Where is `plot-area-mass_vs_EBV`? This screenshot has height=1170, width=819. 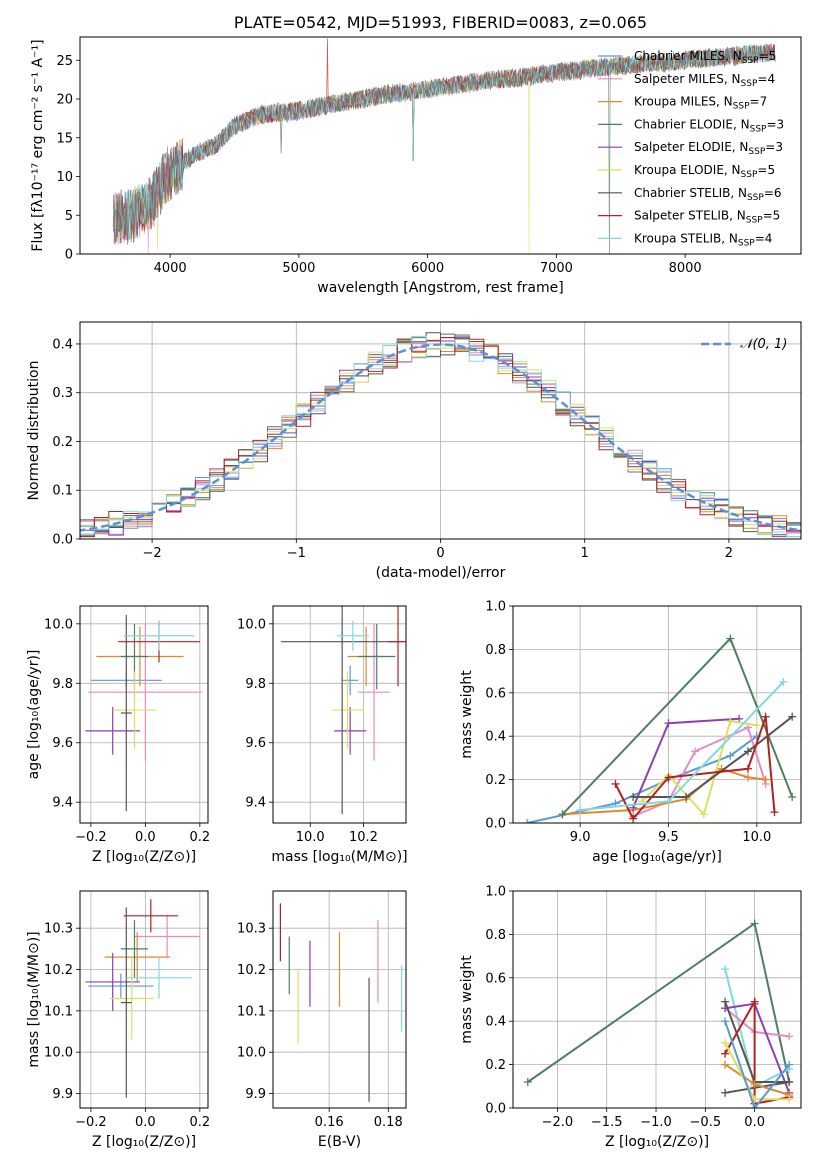 plot-area-mass_vs_EBV is located at coordinates (341, 1002).